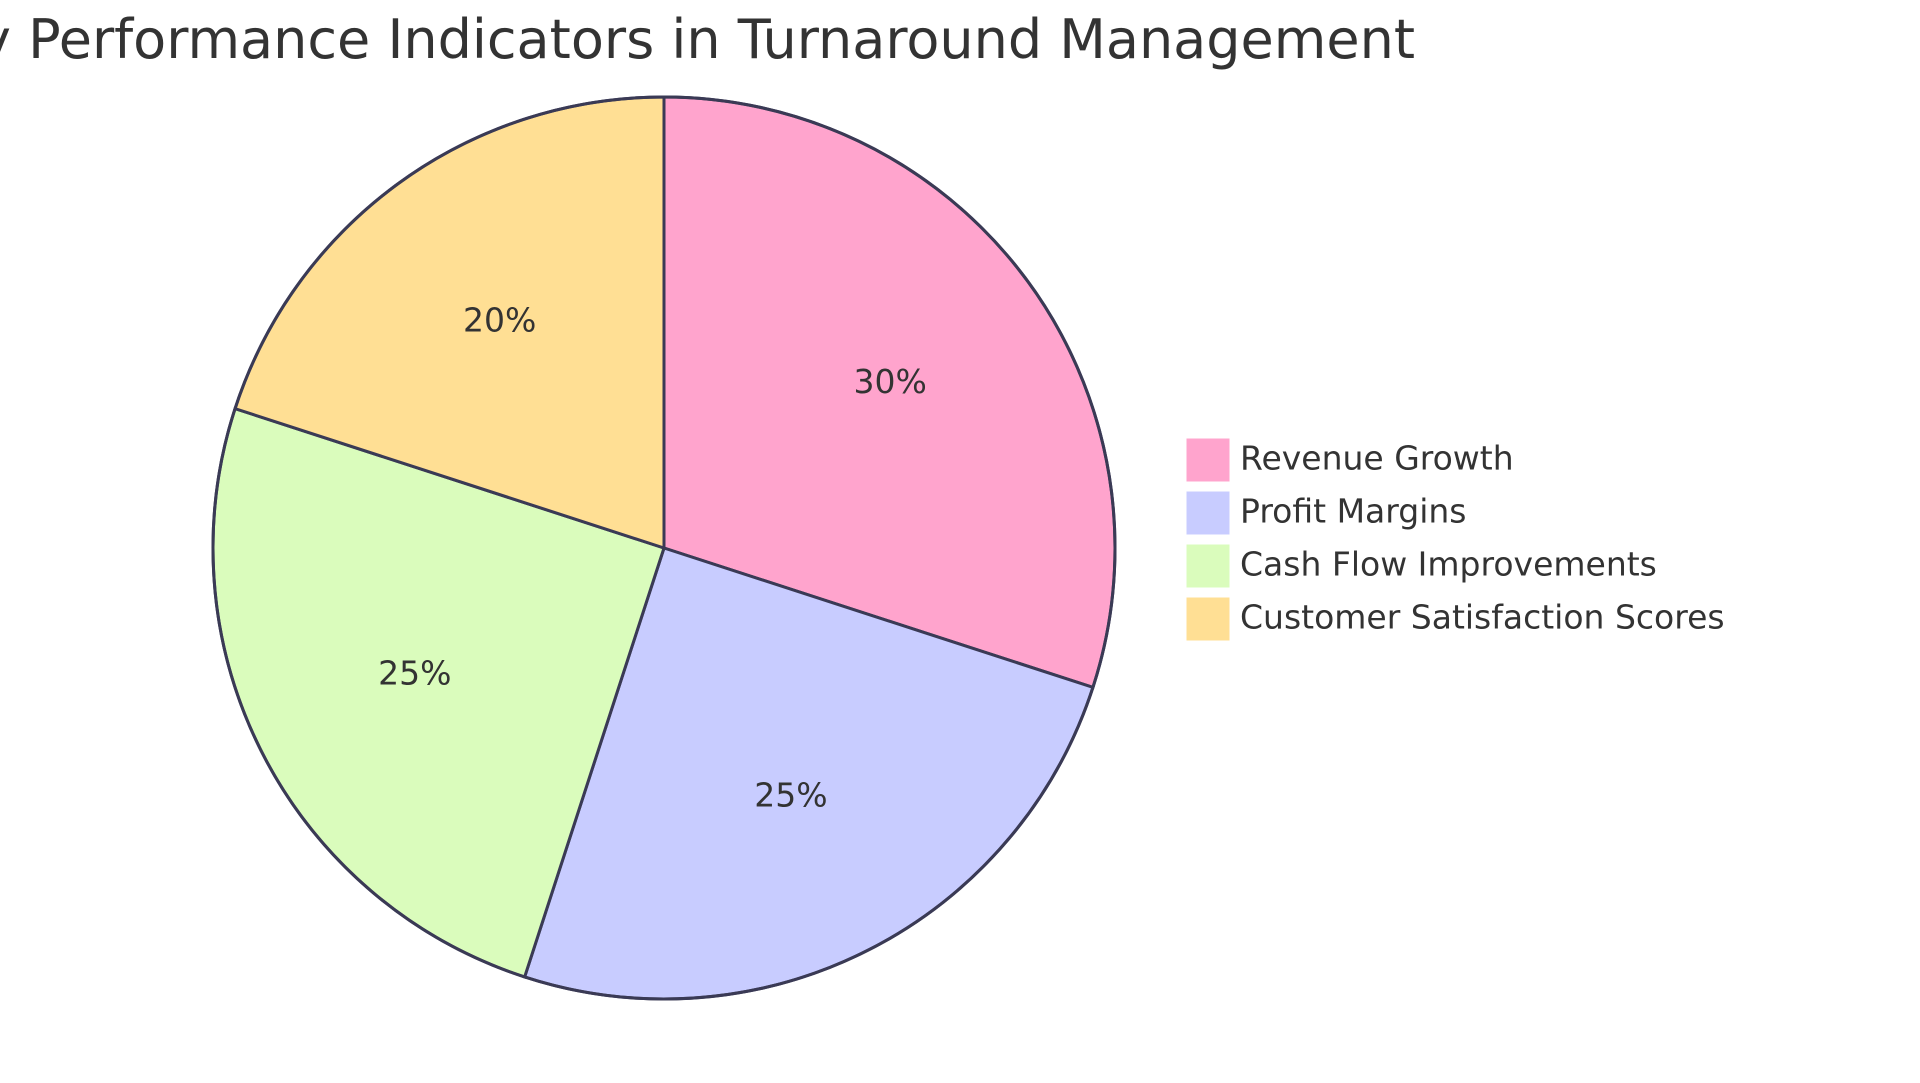 This screenshot has height=1083, width=1920. What do you see at coordinates (1448, 564) in the screenshot?
I see `legend-label-cash-flow-improvements: Cash Flow Improvements` at bounding box center [1448, 564].